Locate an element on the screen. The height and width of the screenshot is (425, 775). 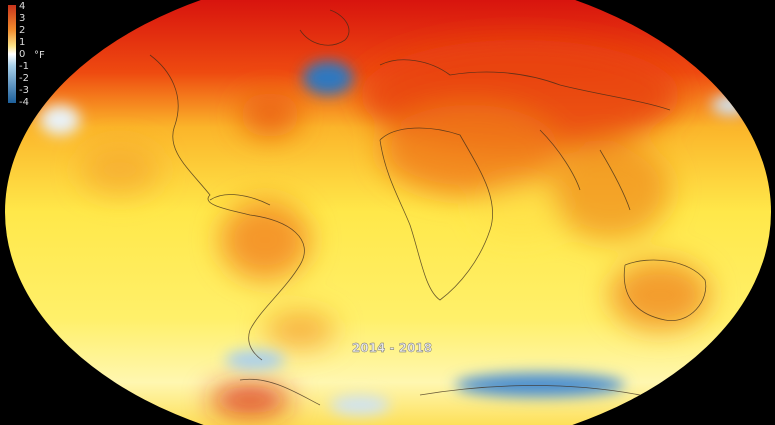
legend-tick-label: 3 is located at coordinates (22, 18).